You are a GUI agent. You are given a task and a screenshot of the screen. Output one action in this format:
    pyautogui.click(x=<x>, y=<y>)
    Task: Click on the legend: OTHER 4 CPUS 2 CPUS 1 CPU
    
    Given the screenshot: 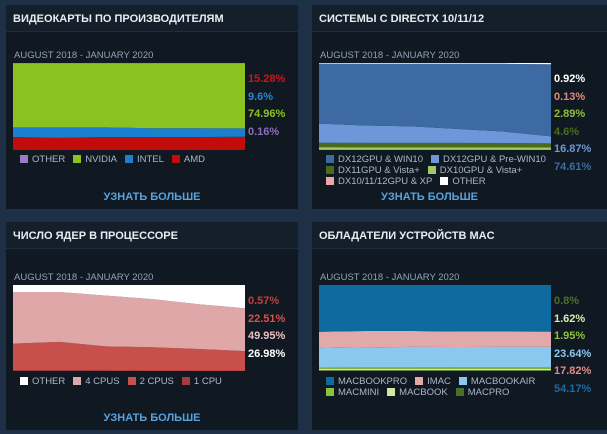 What is the action you would take?
    pyautogui.click(x=135, y=381)
    